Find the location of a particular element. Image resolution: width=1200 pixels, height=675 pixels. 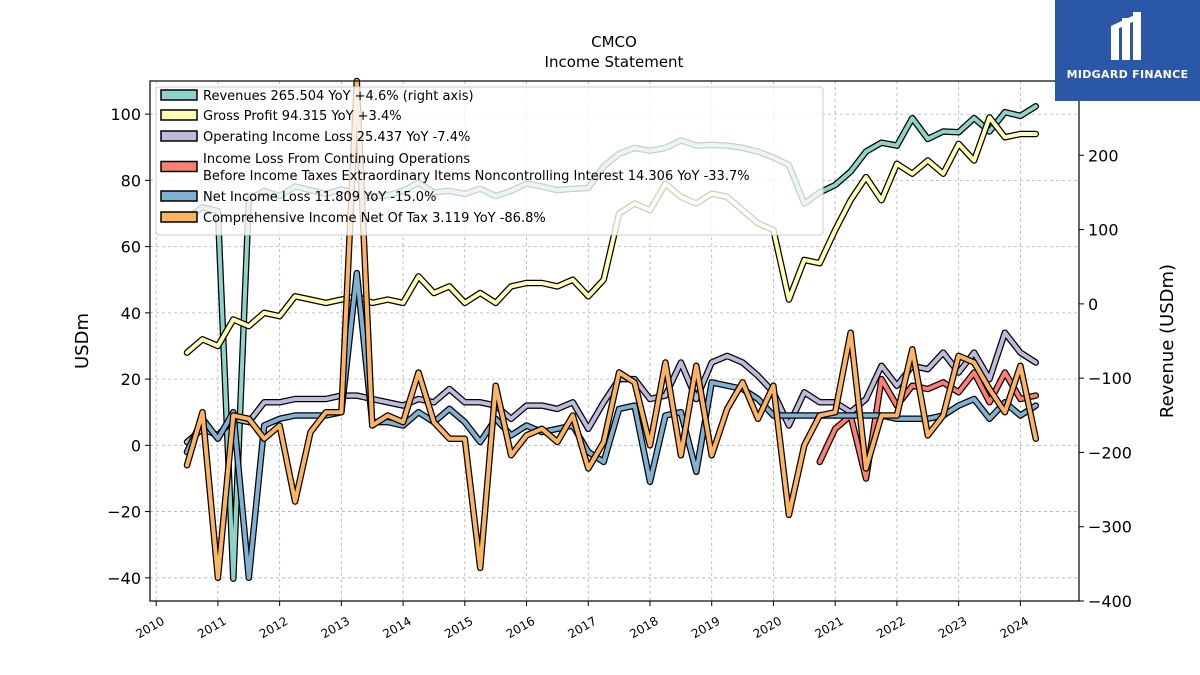

x-tick-label: 2024 is located at coordinates (1014, 627).